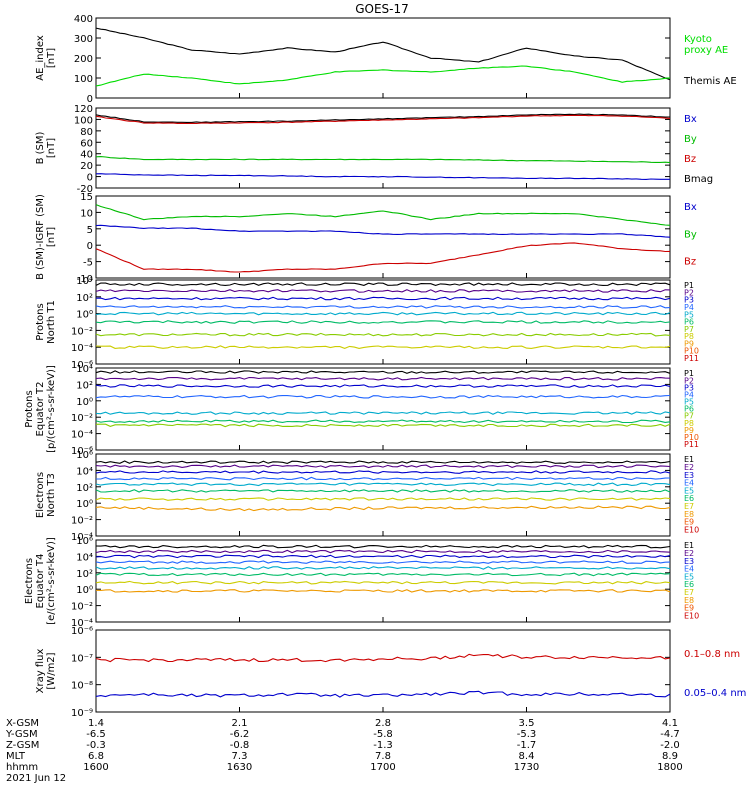 The width and height of the screenshot is (750, 800). I want to click on y-tick-label: 10⁴, so click(84, 369).